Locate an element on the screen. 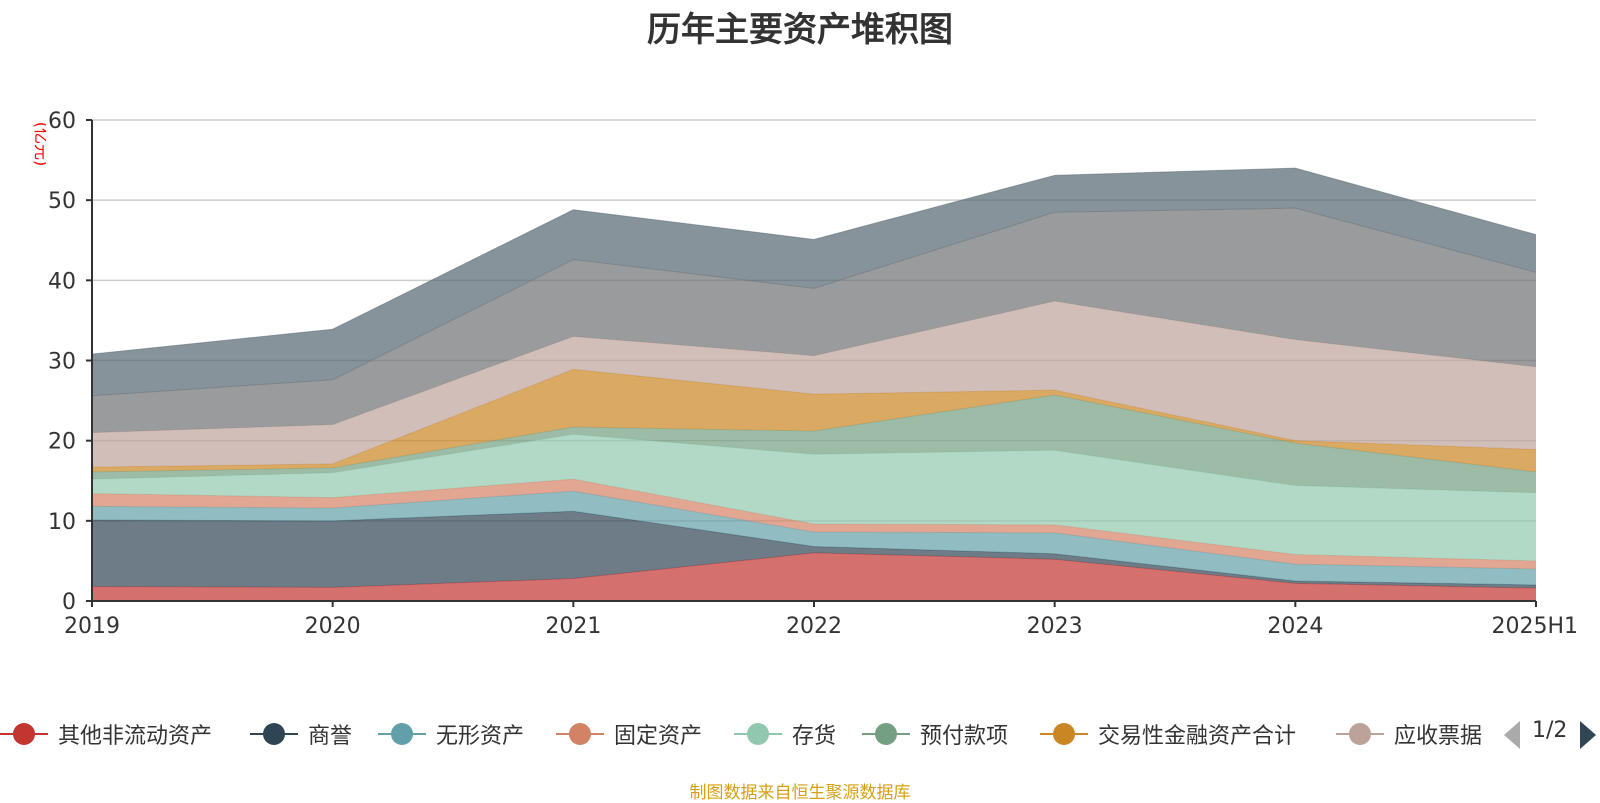  y-tick-label: 60 is located at coordinates (62, 121).